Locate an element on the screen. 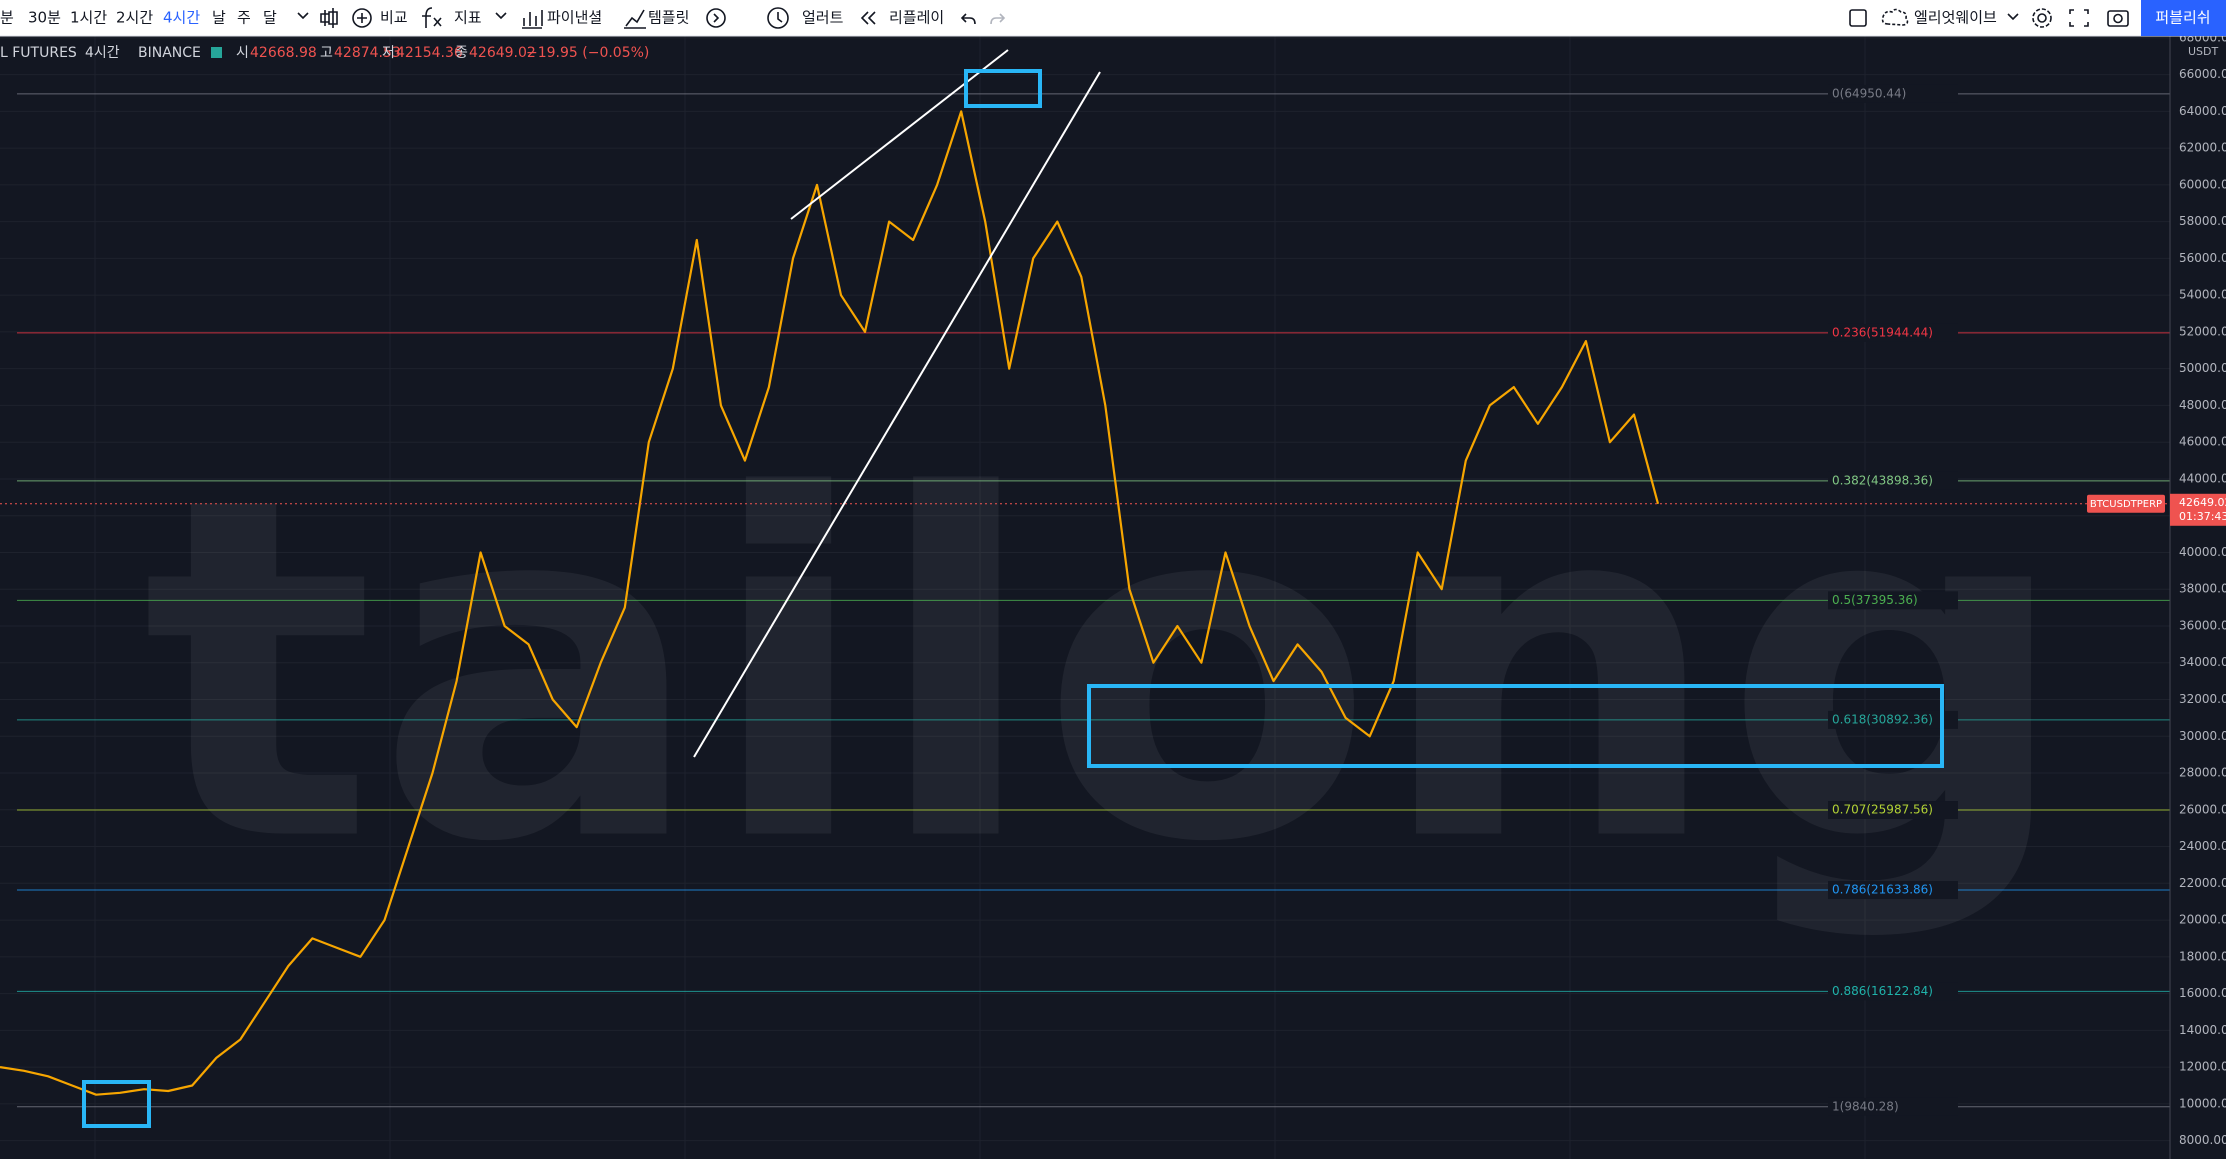 The width and height of the screenshot is (2226, 1159). interval-button: 4시간 is located at coordinates (181, 18).